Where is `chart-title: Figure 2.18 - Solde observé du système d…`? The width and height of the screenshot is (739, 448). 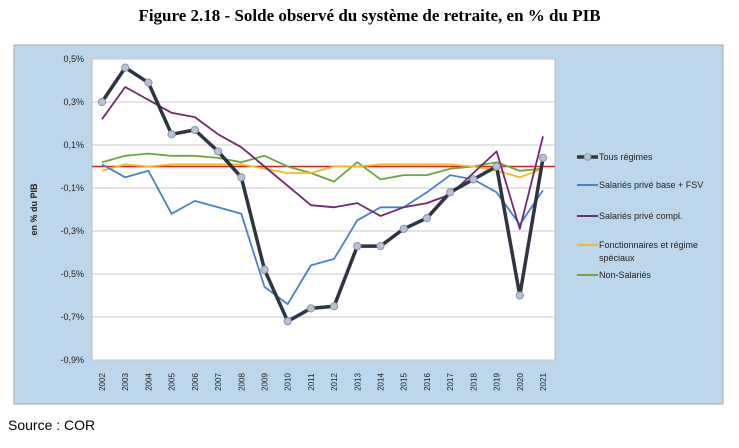
chart-title: Figure 2.18 - Solde observé du système d… is located at coordinates (369, 15).